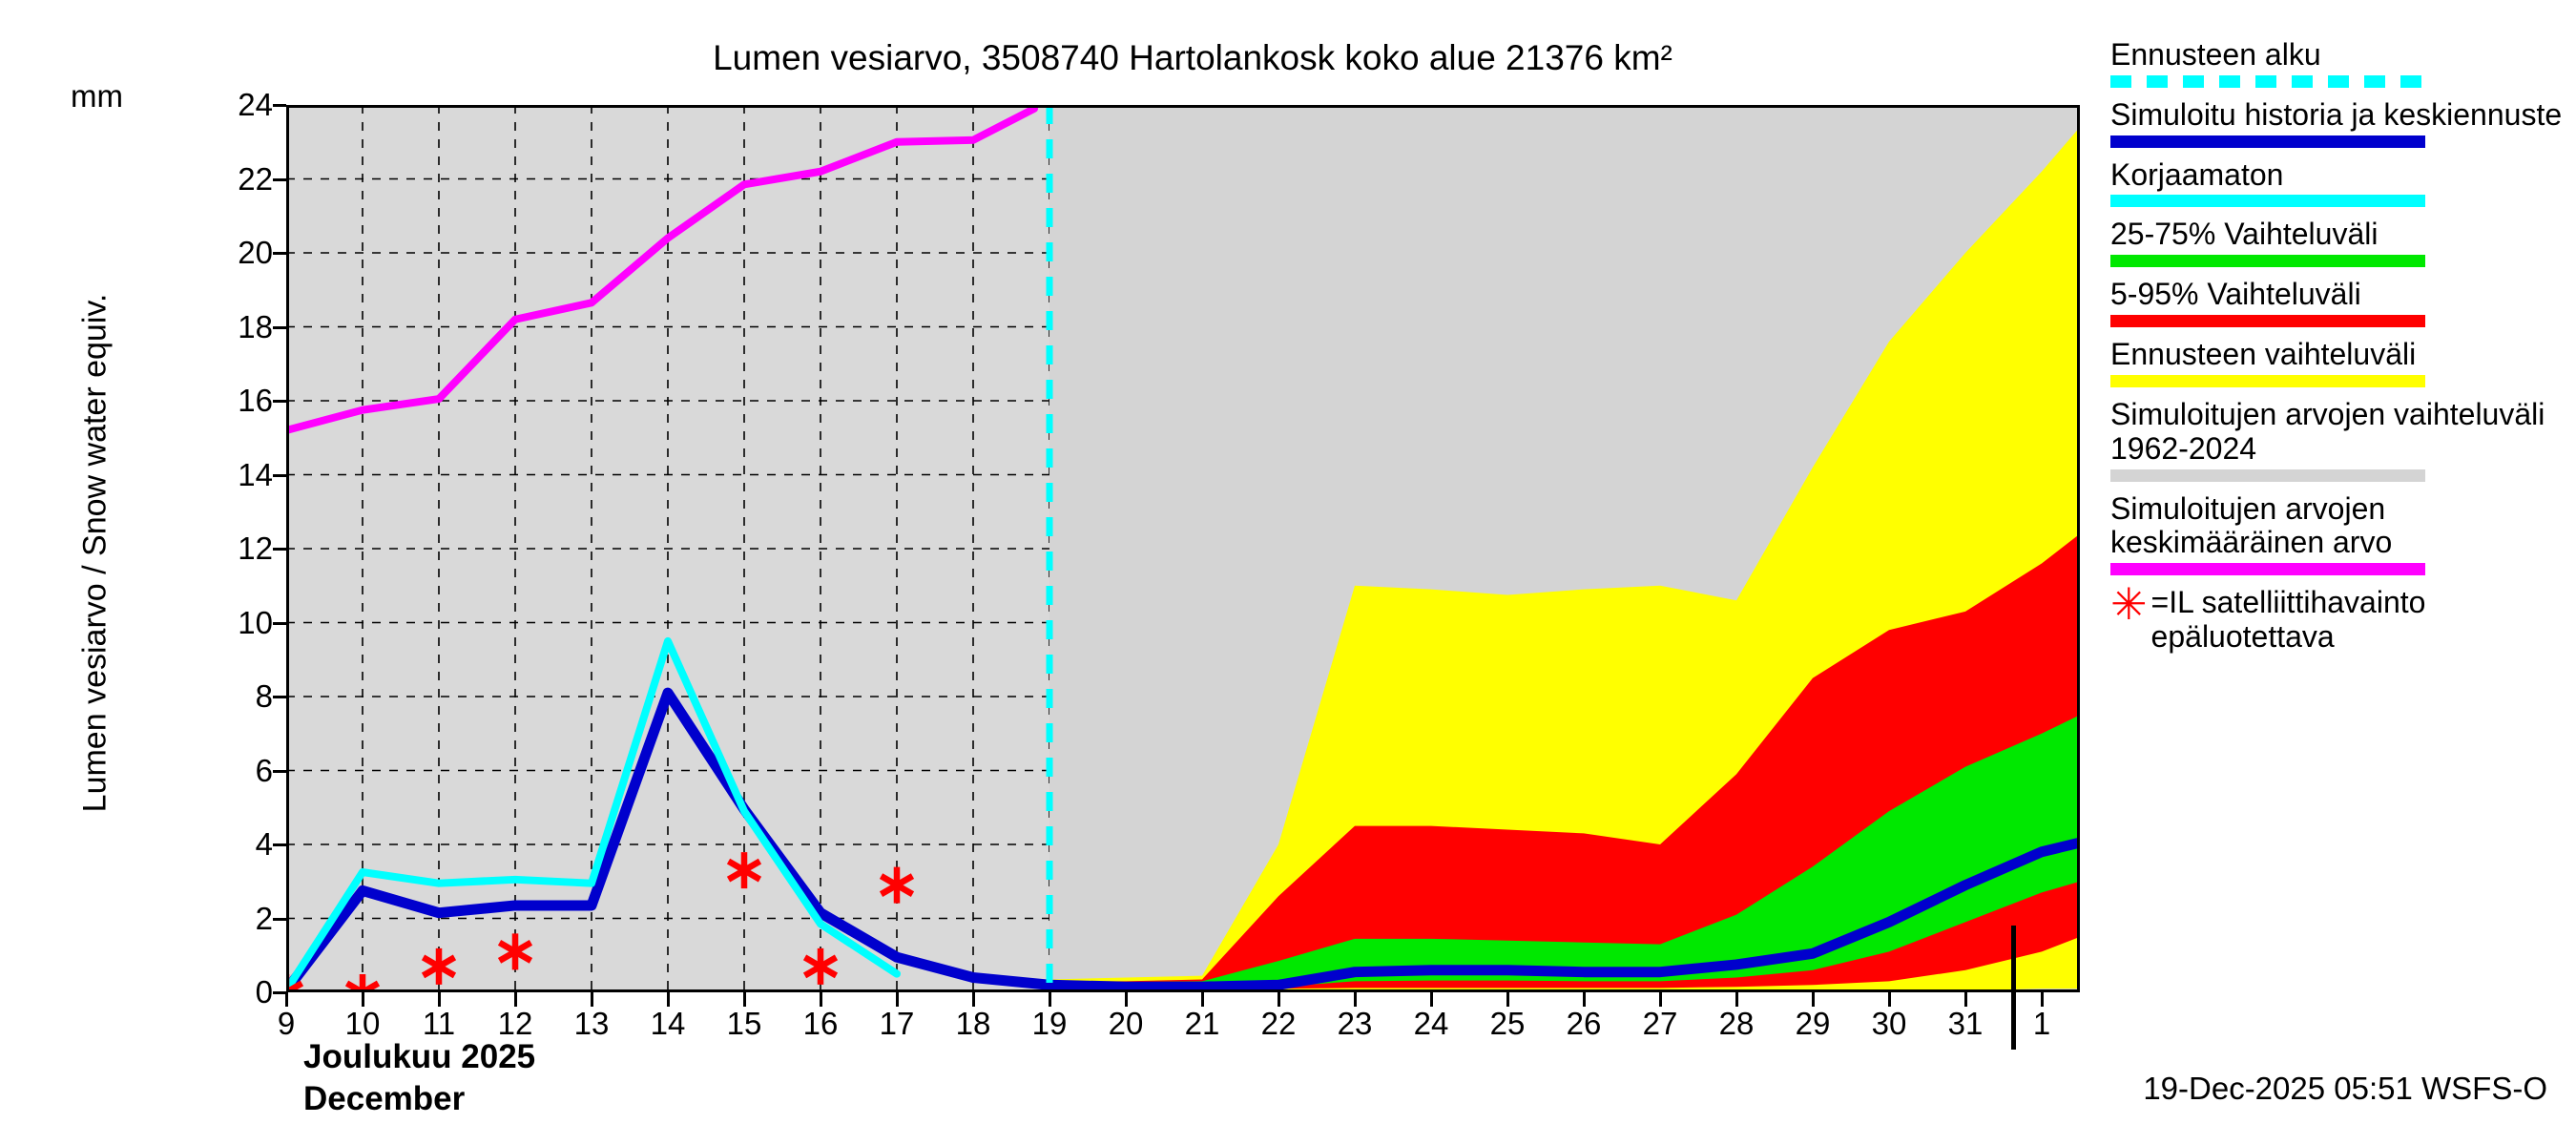  What do you see at coordinates (1355, 1023) in the screenshot?
I see `x-tick-label: 23` at bounding box center [1355, 1023].